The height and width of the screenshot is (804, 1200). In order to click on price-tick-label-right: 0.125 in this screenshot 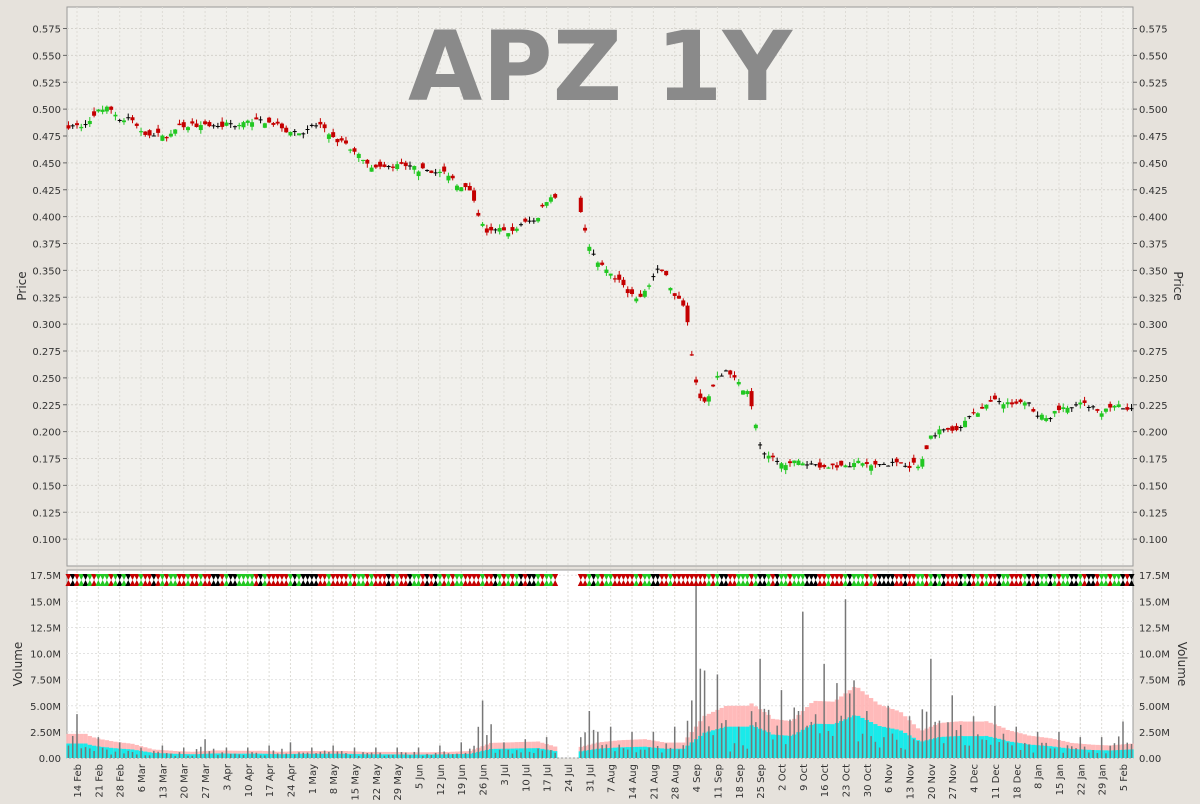, I will do `click(1153, 513)`.